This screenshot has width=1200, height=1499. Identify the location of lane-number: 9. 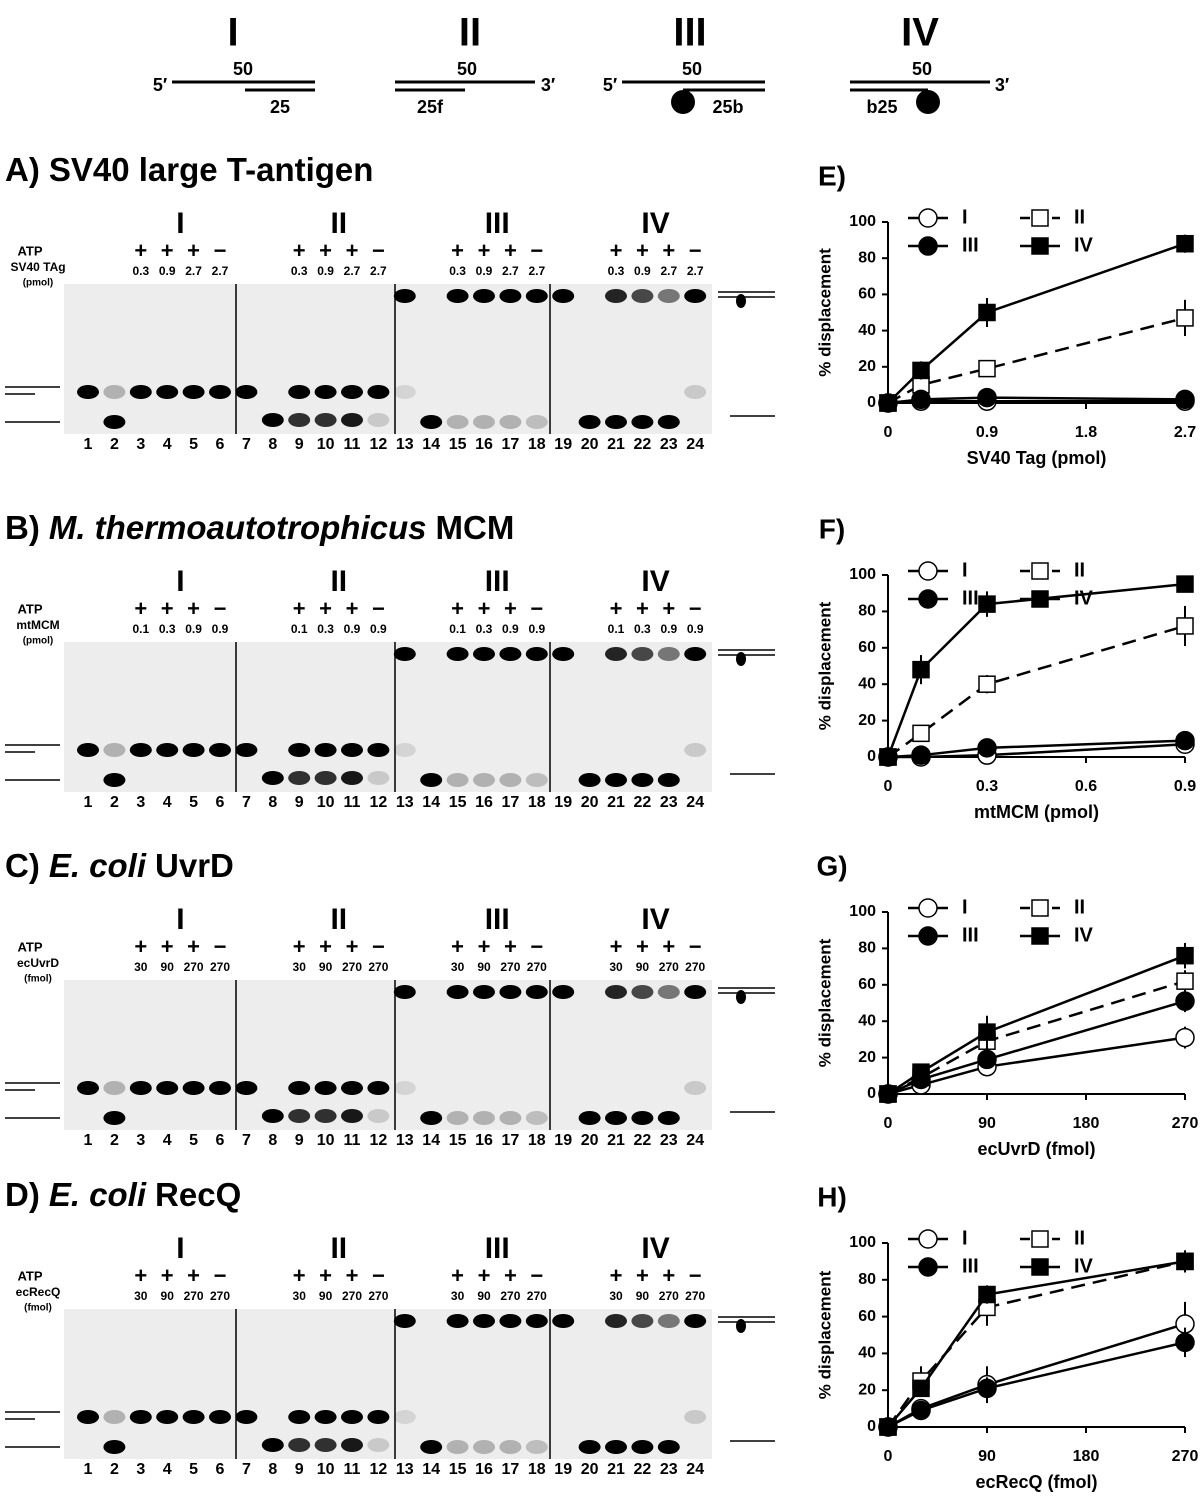
(299, 1140).